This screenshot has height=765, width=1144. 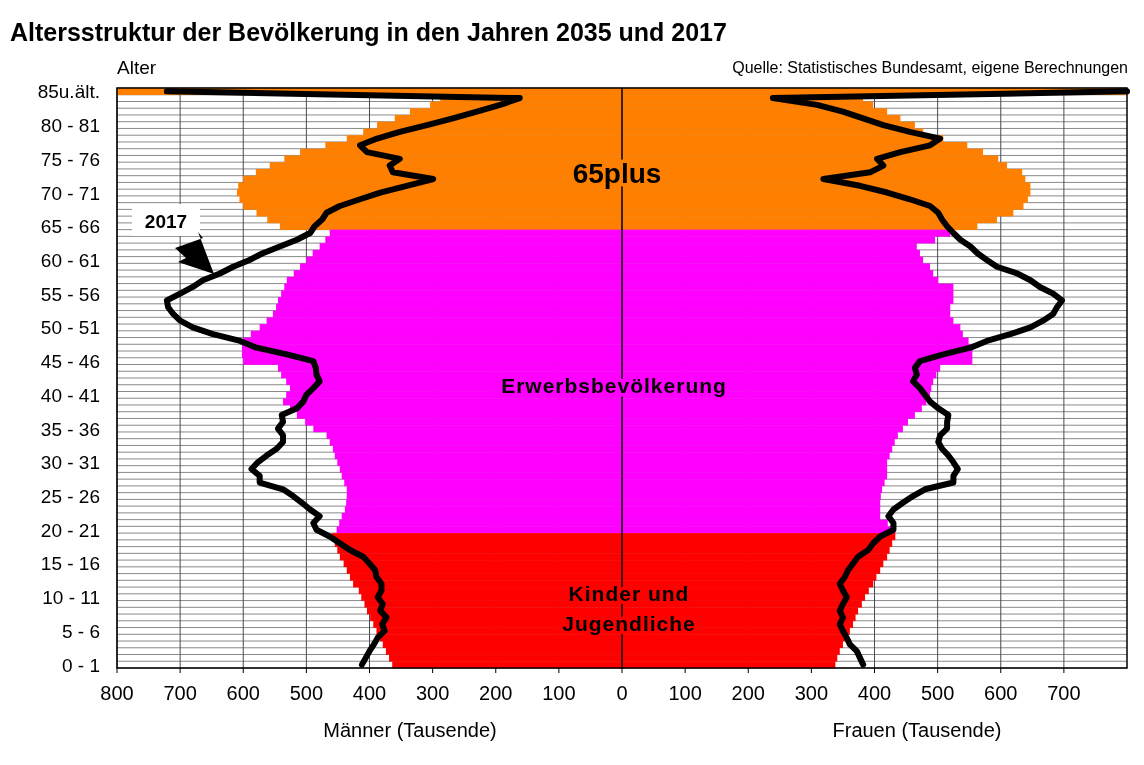 What do you see at coordinates (70, 463) in the screenshot?
I see `y-tick-label: 30 - 31` at bounding box center [70, 463].